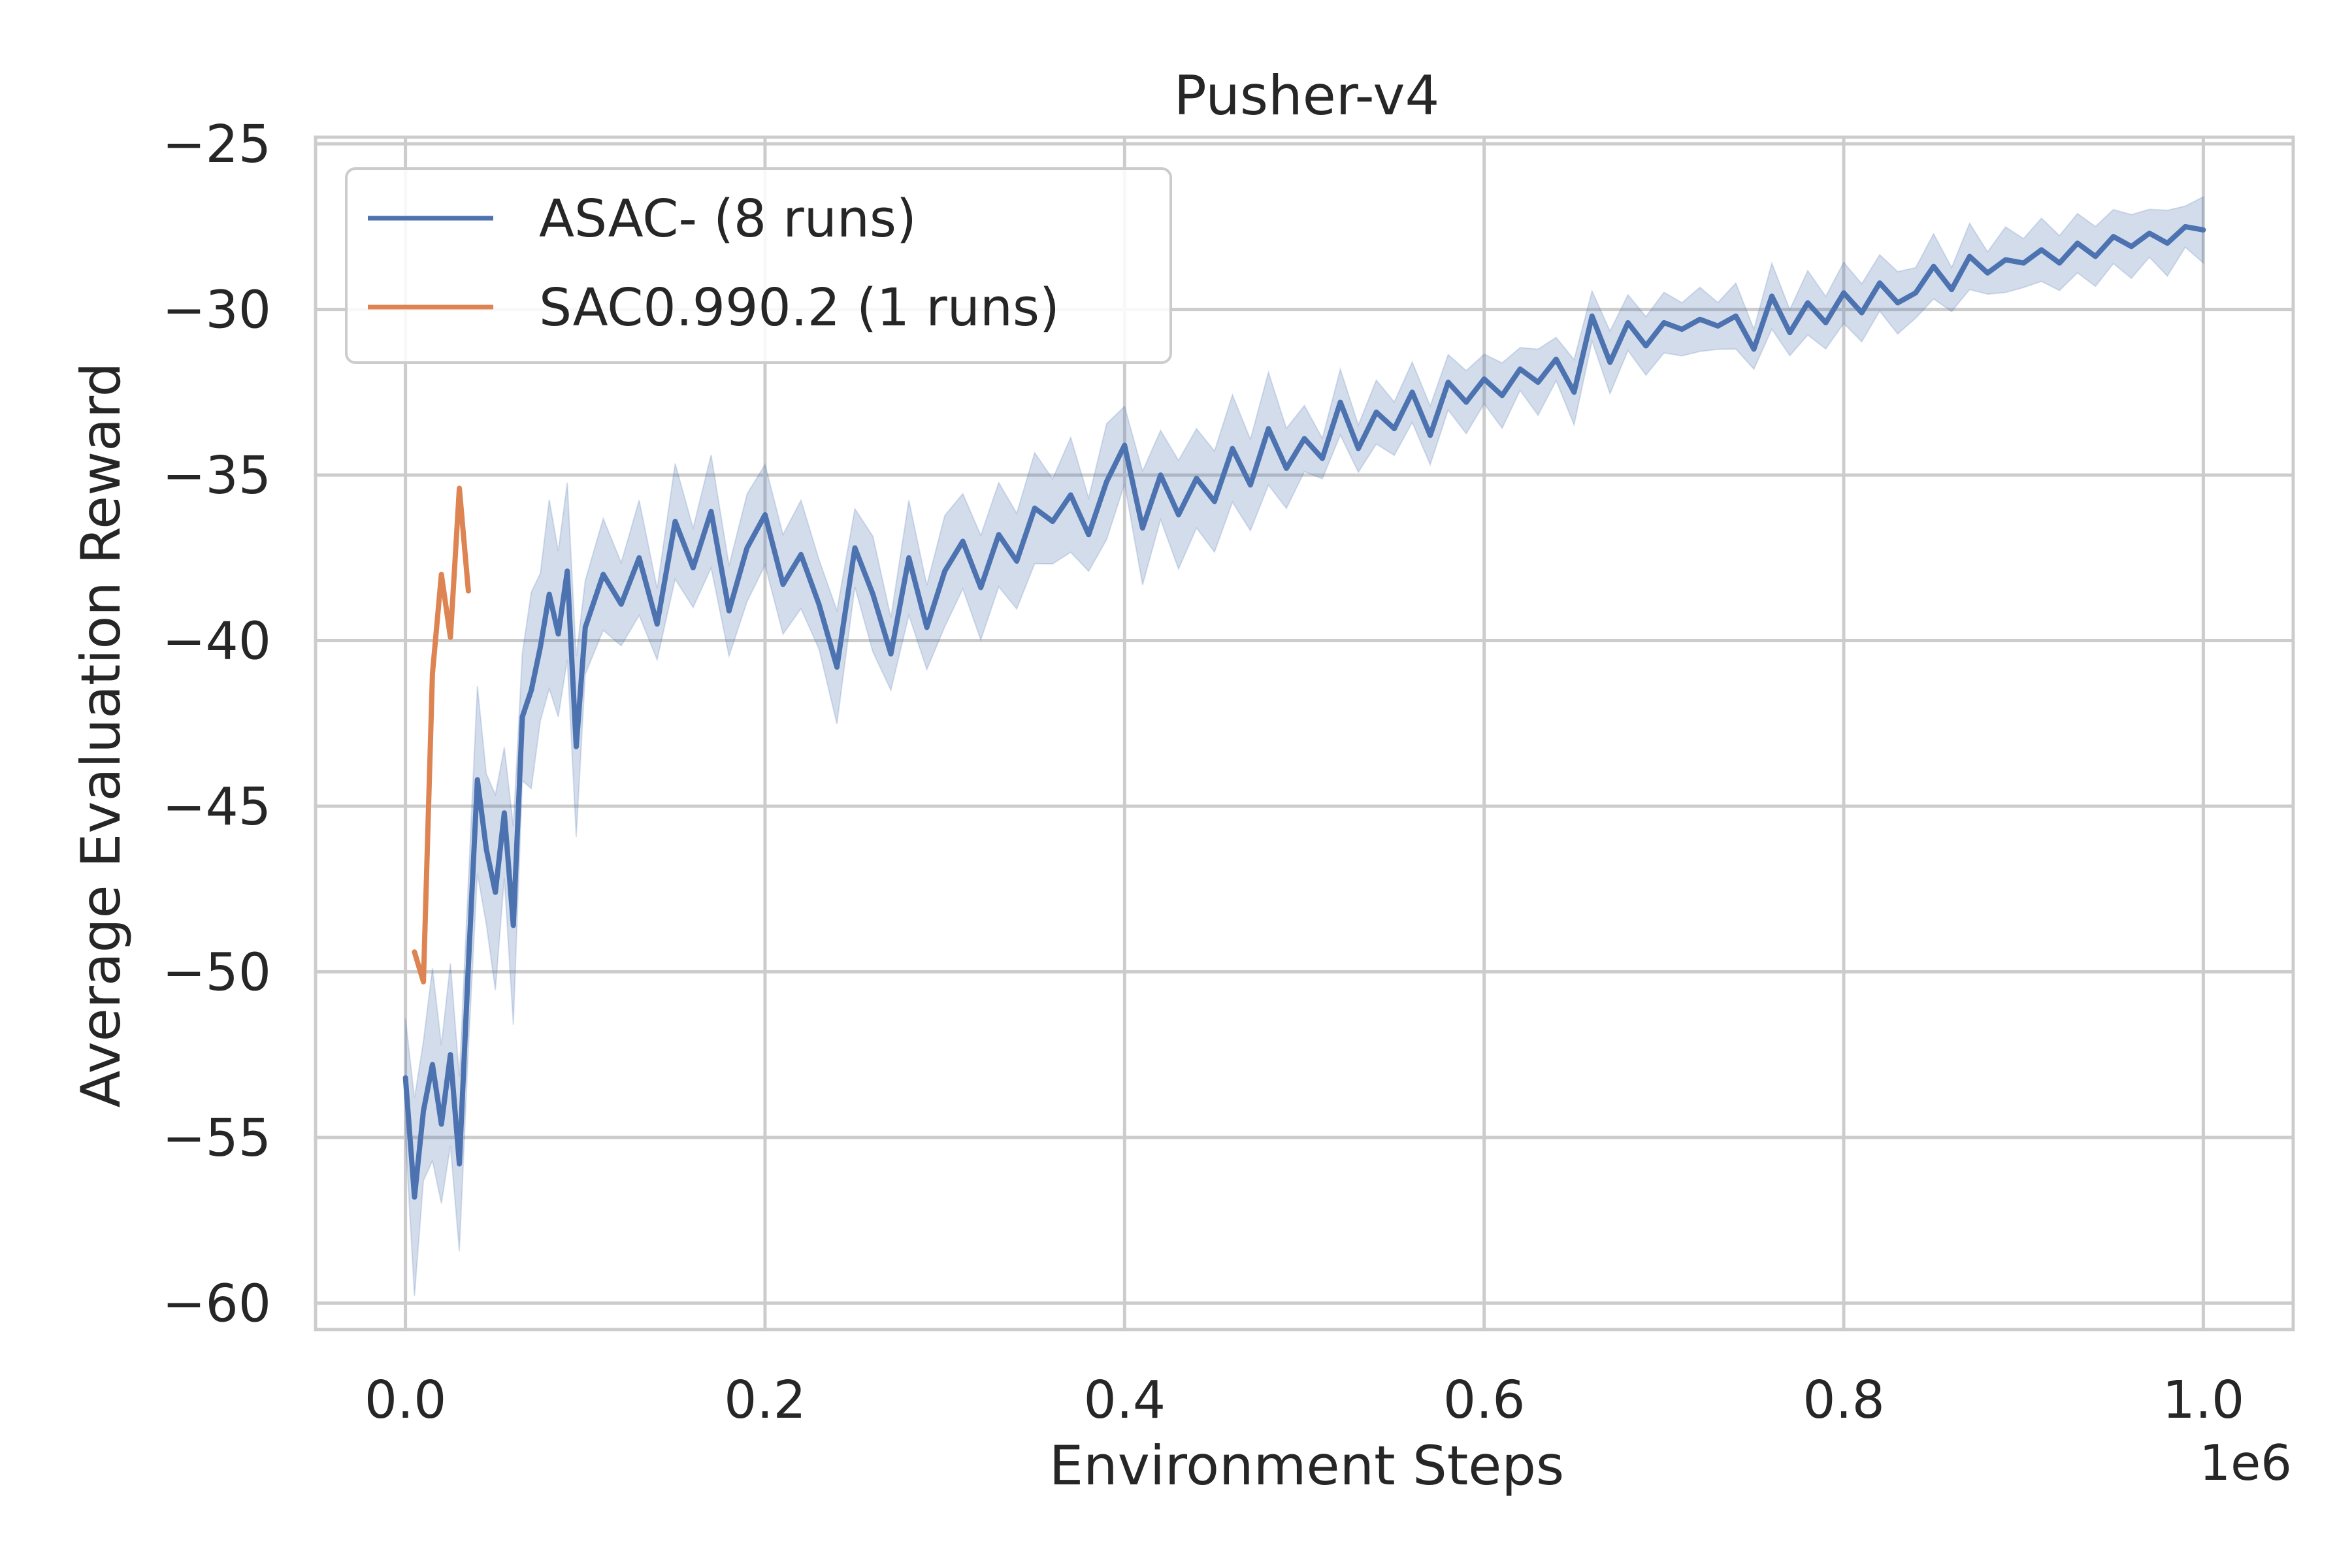  Describe the element at coordinates (1484, 1400) in the screenshot. I see `x-tick-label: 0.6` at that location.